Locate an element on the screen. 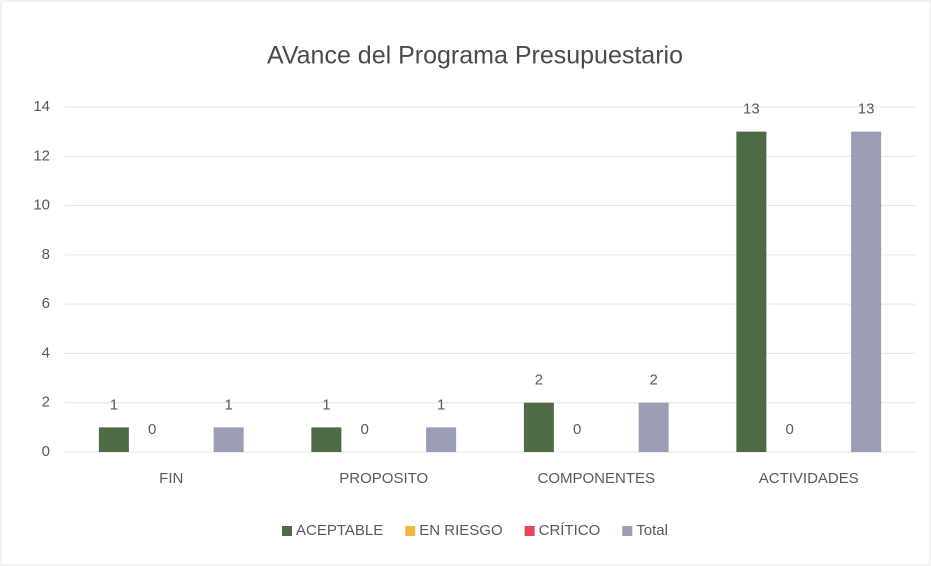 Image resolution: width=931 pixels, height=566 pixels. y-tick-label: 0 is located at coordinates (46, 451).